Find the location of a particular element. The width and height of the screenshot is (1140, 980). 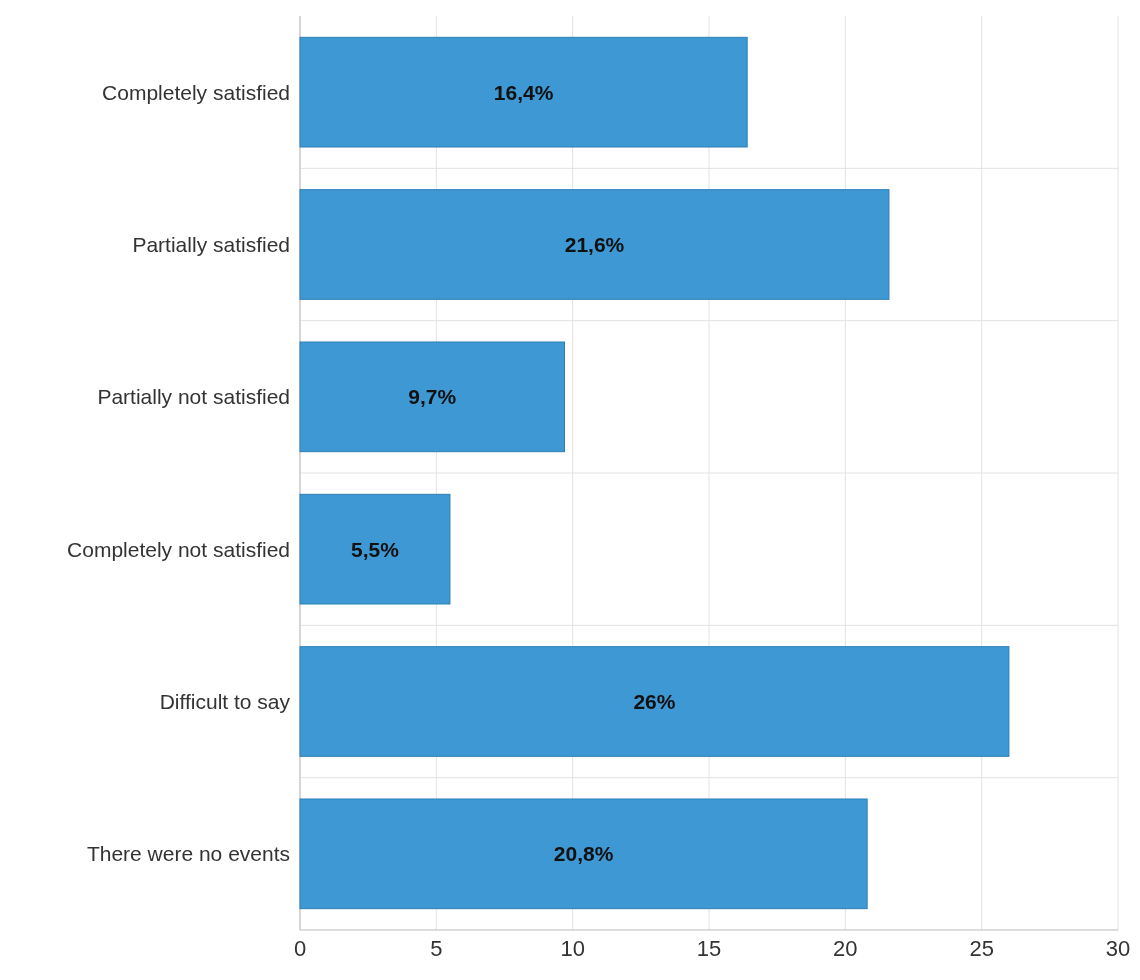

x-tick-label: 15 is located at coordinates (709, 948).